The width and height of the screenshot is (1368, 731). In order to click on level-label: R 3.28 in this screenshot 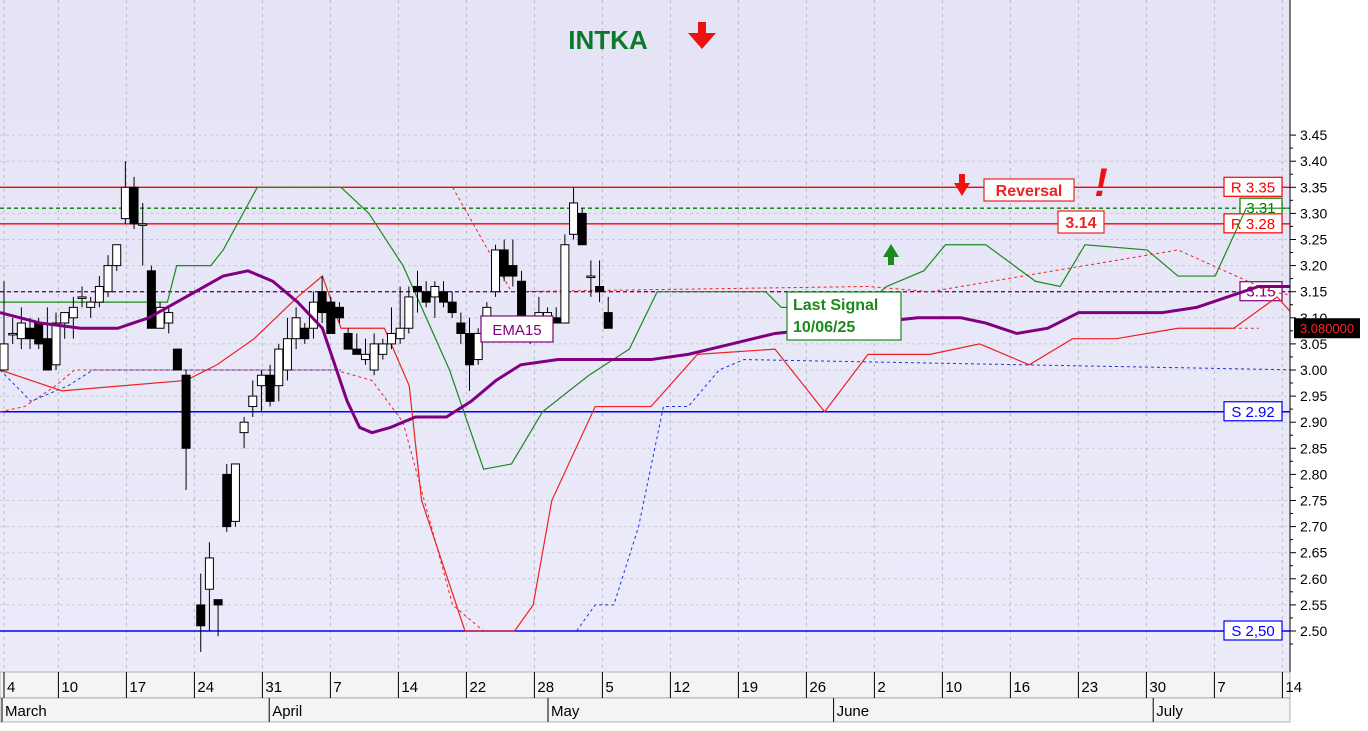, I will do `click(1253, 224)`.